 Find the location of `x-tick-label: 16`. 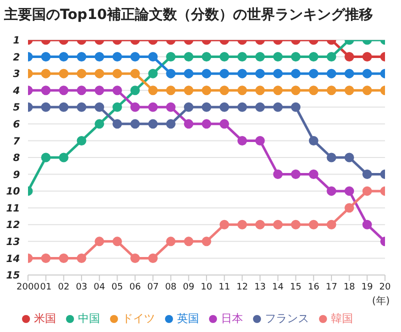

x-tick-label: 16 is located at coordinates (314, 287).